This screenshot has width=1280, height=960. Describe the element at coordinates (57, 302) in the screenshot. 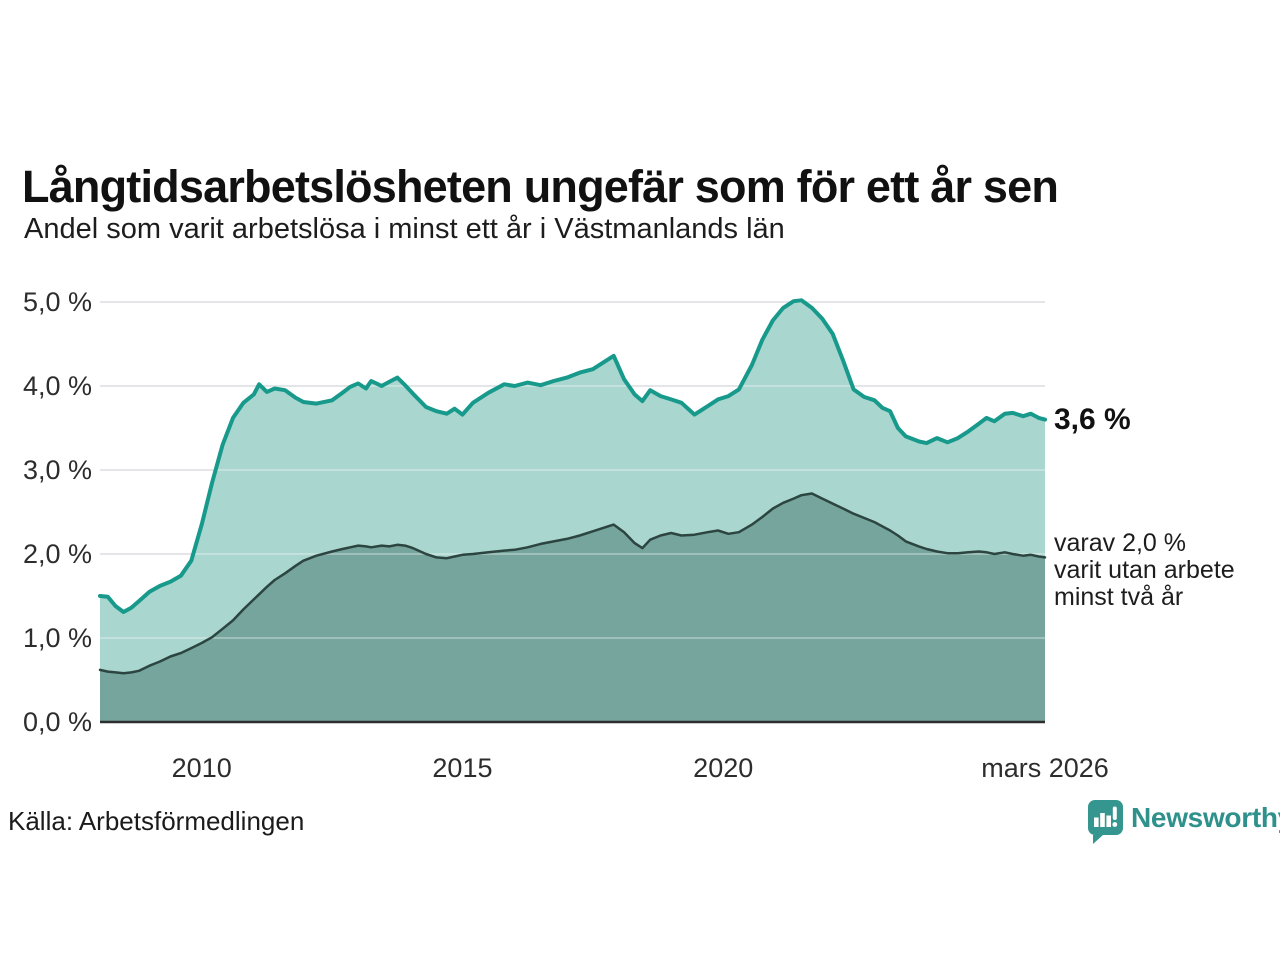

I see `y-tick-label: 5,0 %` at that location.